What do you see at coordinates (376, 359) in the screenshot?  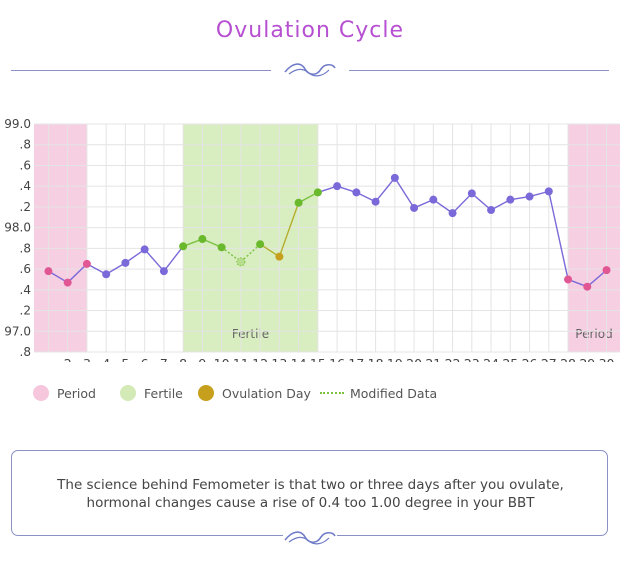 I see `x-tick-label: 18` at bounding box center [376, 359].